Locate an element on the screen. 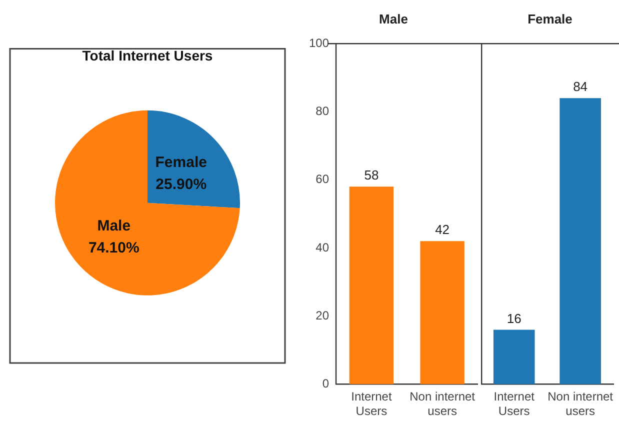 The width and height of the screenshot is (619, 425). data-label: 84 is located at coordinates (580, 86).